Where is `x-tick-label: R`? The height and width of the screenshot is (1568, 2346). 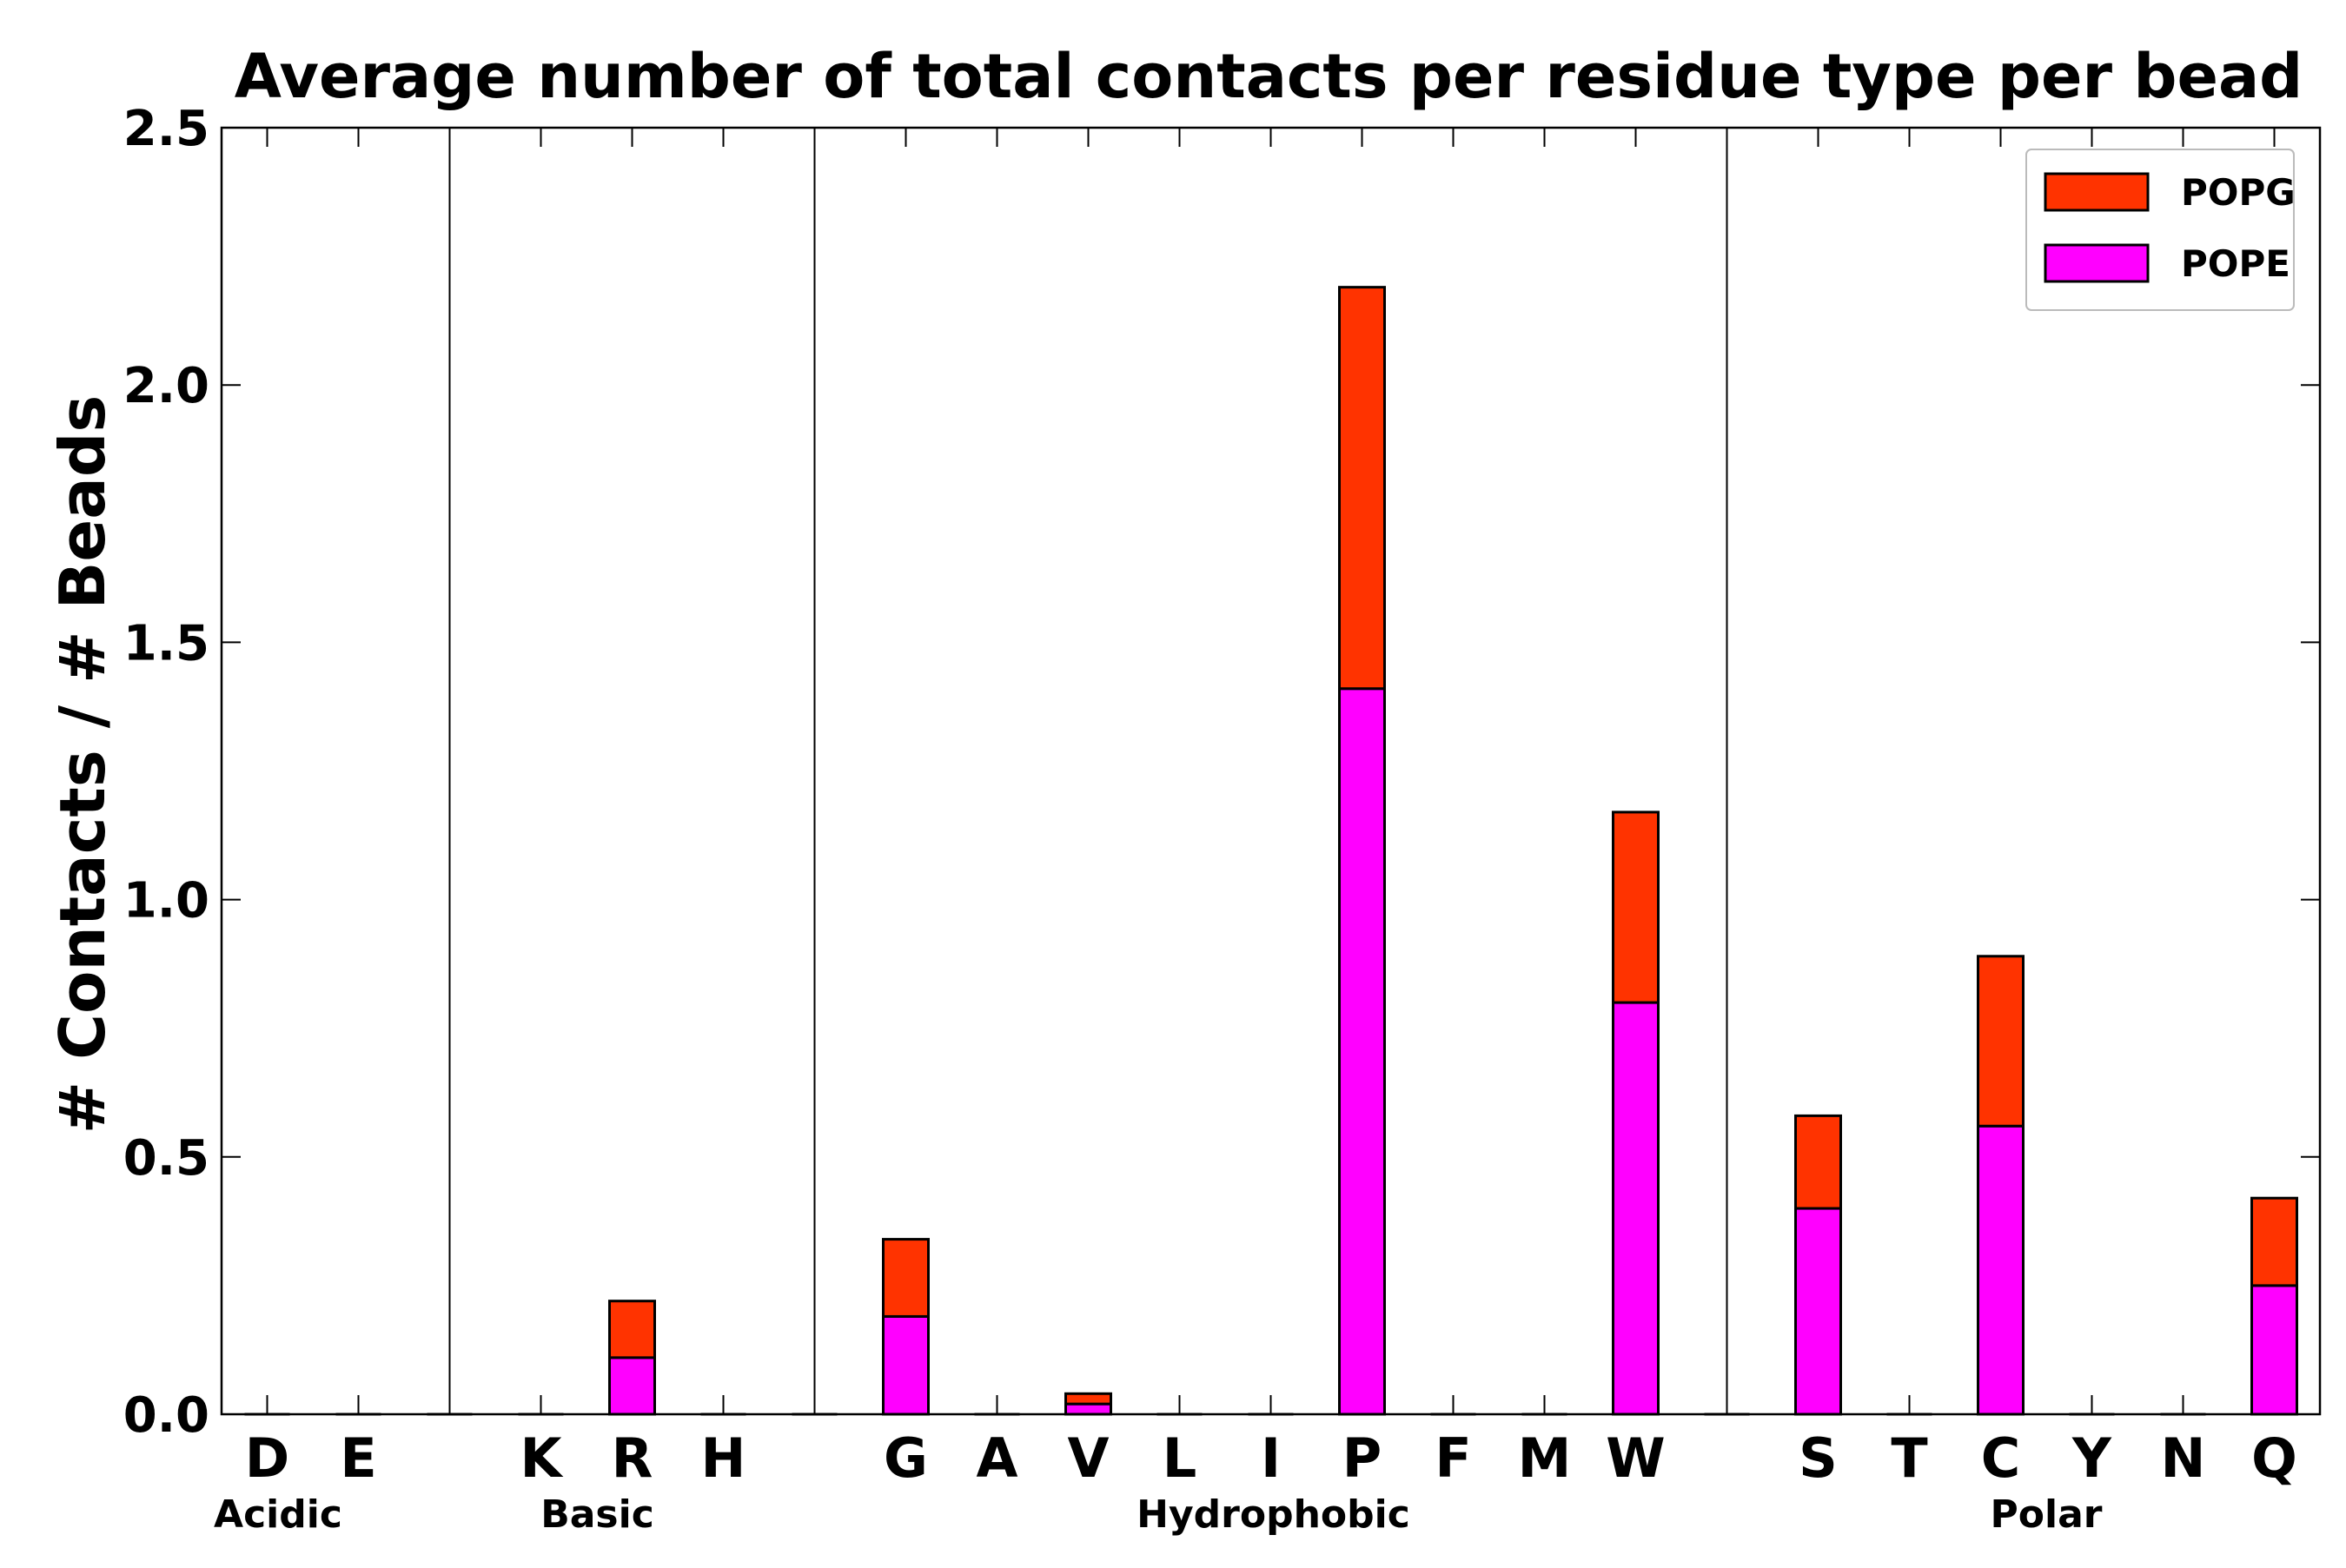 x-tick-label: R is located at coordinates (633, 1458).